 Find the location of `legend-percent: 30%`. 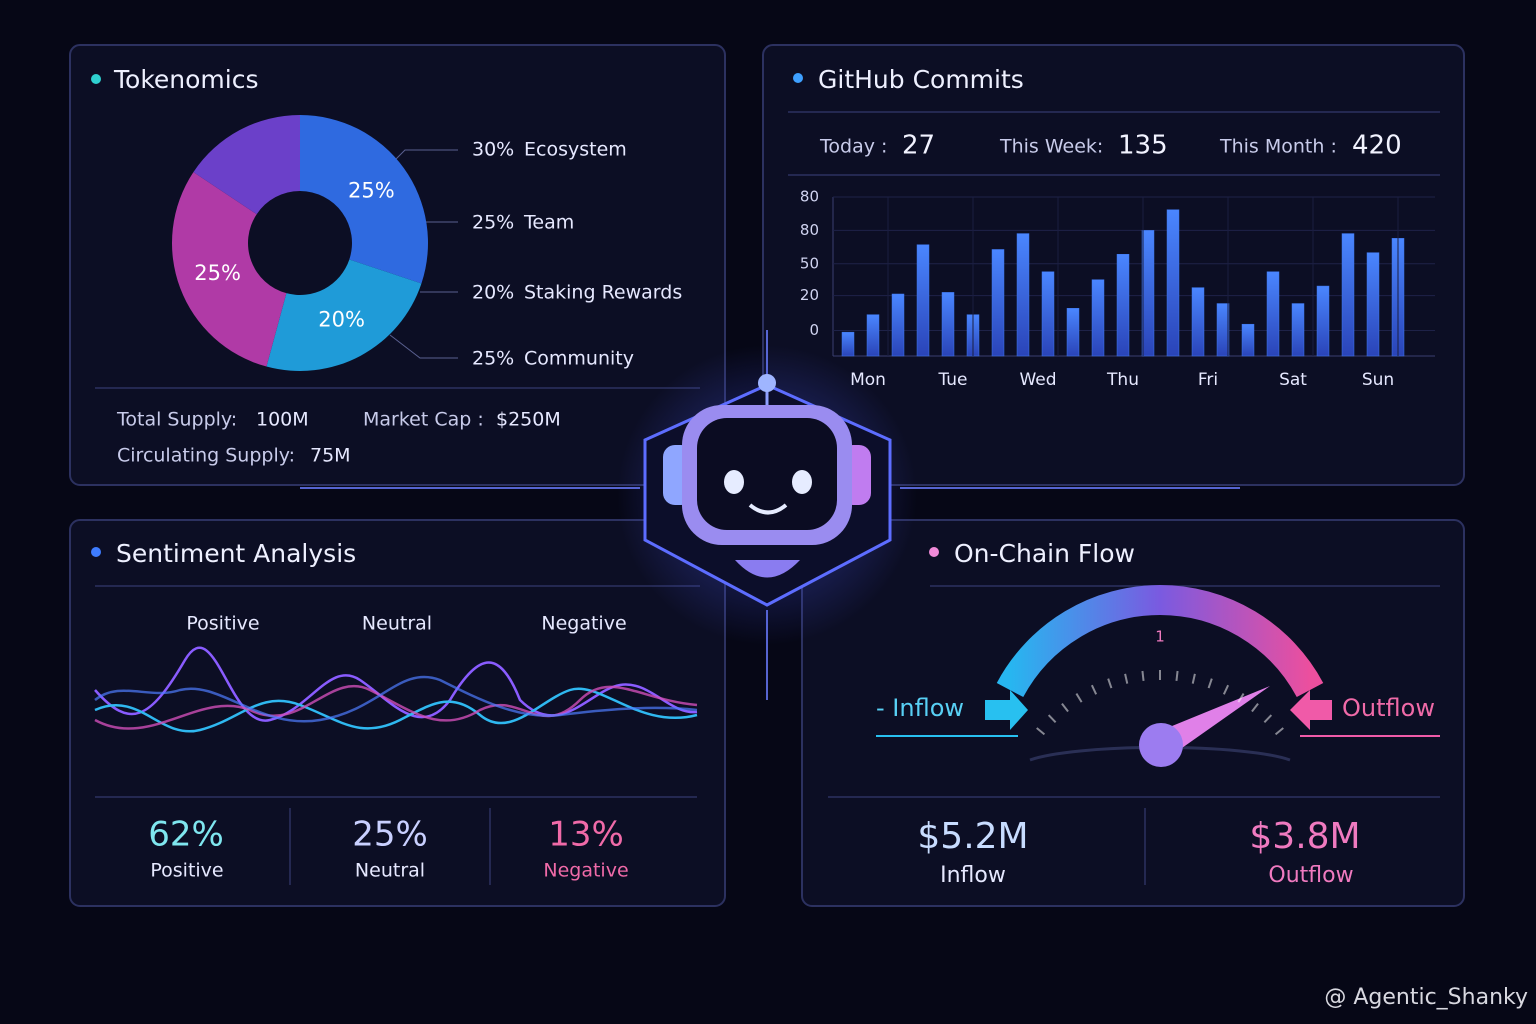

legend-percent: 30% is located at coordinates (493, 150).